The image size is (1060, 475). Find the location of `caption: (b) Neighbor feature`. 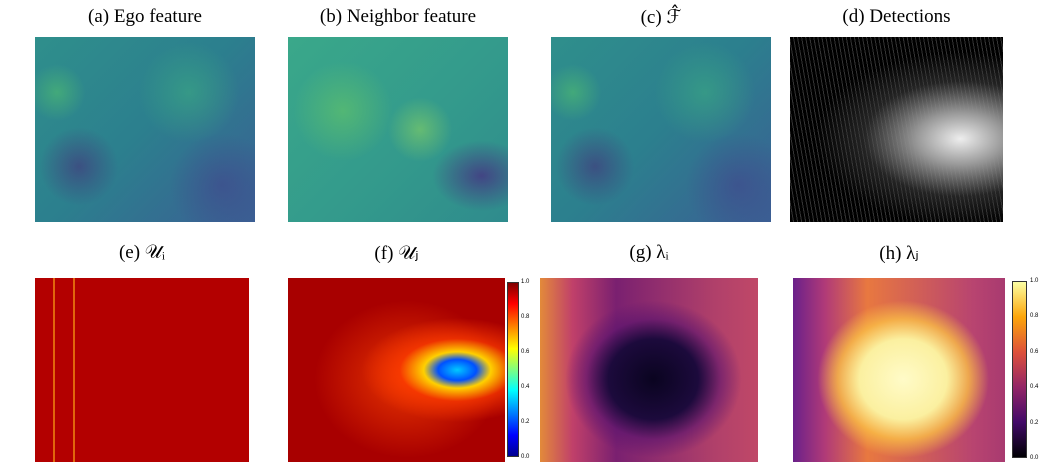

caption: (b) Neighbor feature is located at coordinates (398, 16).